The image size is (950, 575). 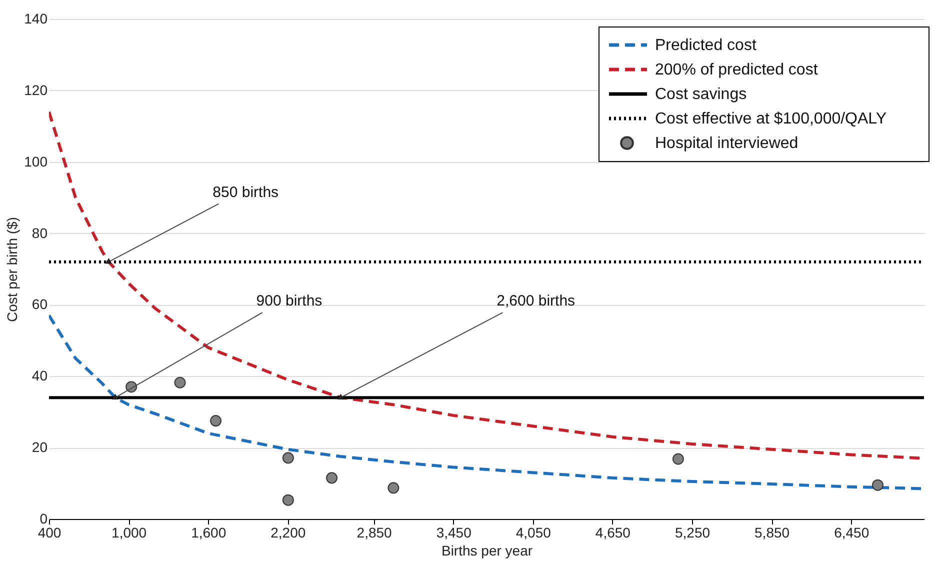 What do you see at coordinates (736, 70) in the screenshot?
I see `legend-label: 200% of predicted cost` at bounding box center [736, 70].